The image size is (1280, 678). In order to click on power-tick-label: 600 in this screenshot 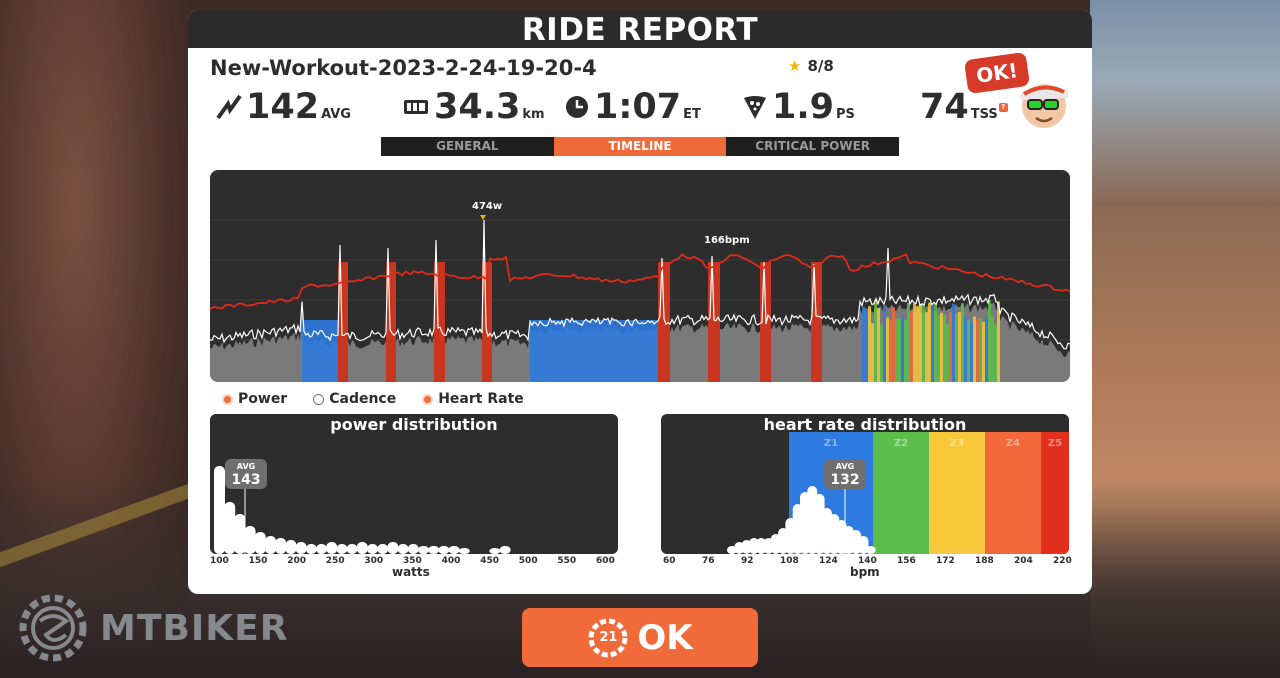, I will do `click(605, 561)`.